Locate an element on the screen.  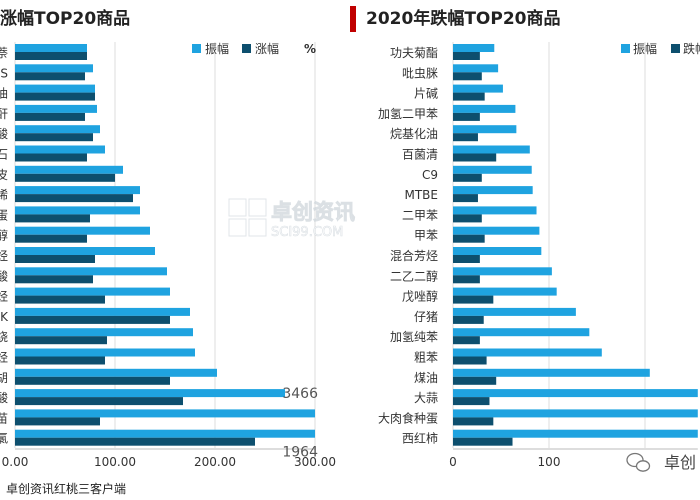
wechat-label: 卓创 is located at coordinates (680, 462).